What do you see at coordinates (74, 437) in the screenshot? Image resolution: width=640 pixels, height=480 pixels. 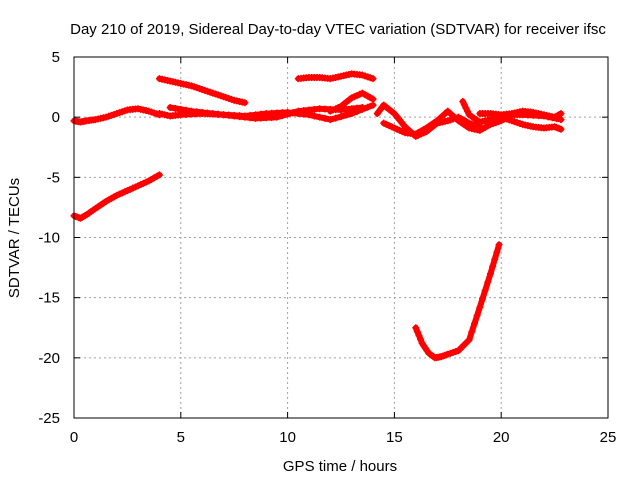 I see `x-tick-label: 0` at bounding box center [74, 437].